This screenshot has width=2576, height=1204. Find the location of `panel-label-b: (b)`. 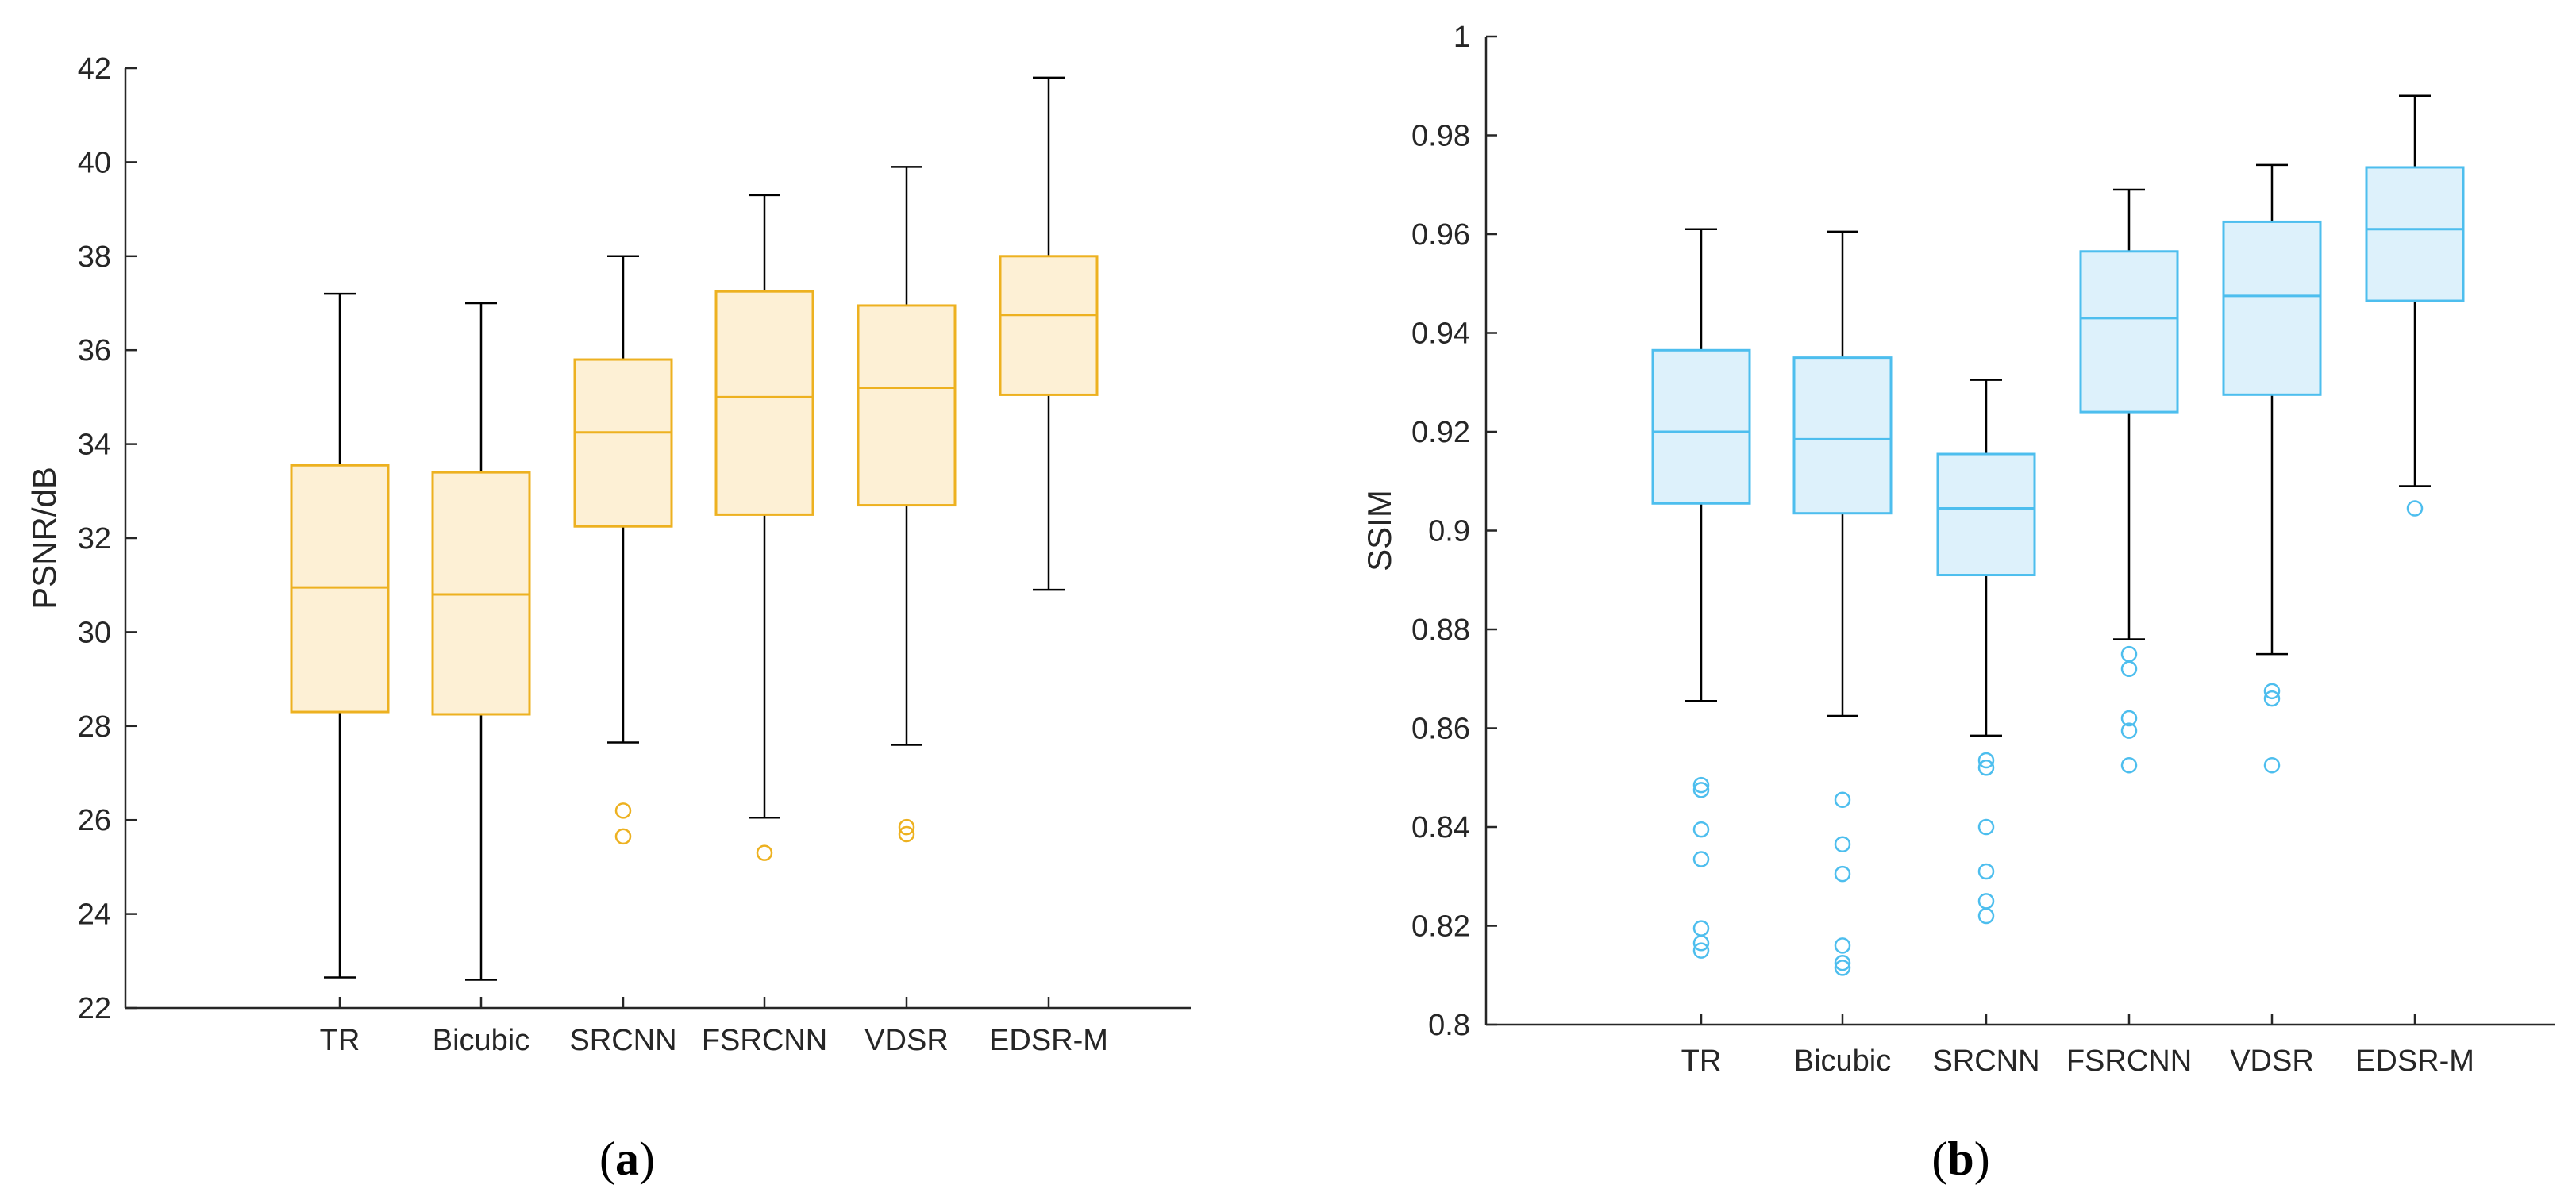

panel-label-b: (b) is located at coordinates (1960, 1159).